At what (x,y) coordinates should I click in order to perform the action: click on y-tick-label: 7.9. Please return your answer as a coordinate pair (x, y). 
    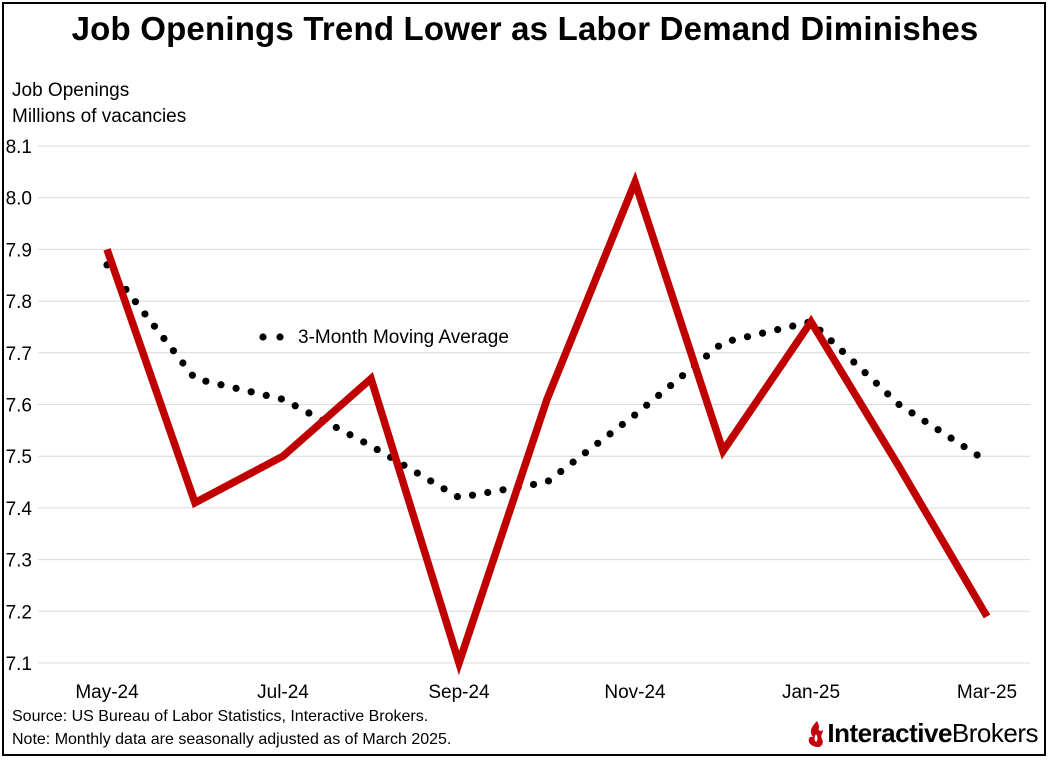
    Looking at the image, I should click on (19, 250).